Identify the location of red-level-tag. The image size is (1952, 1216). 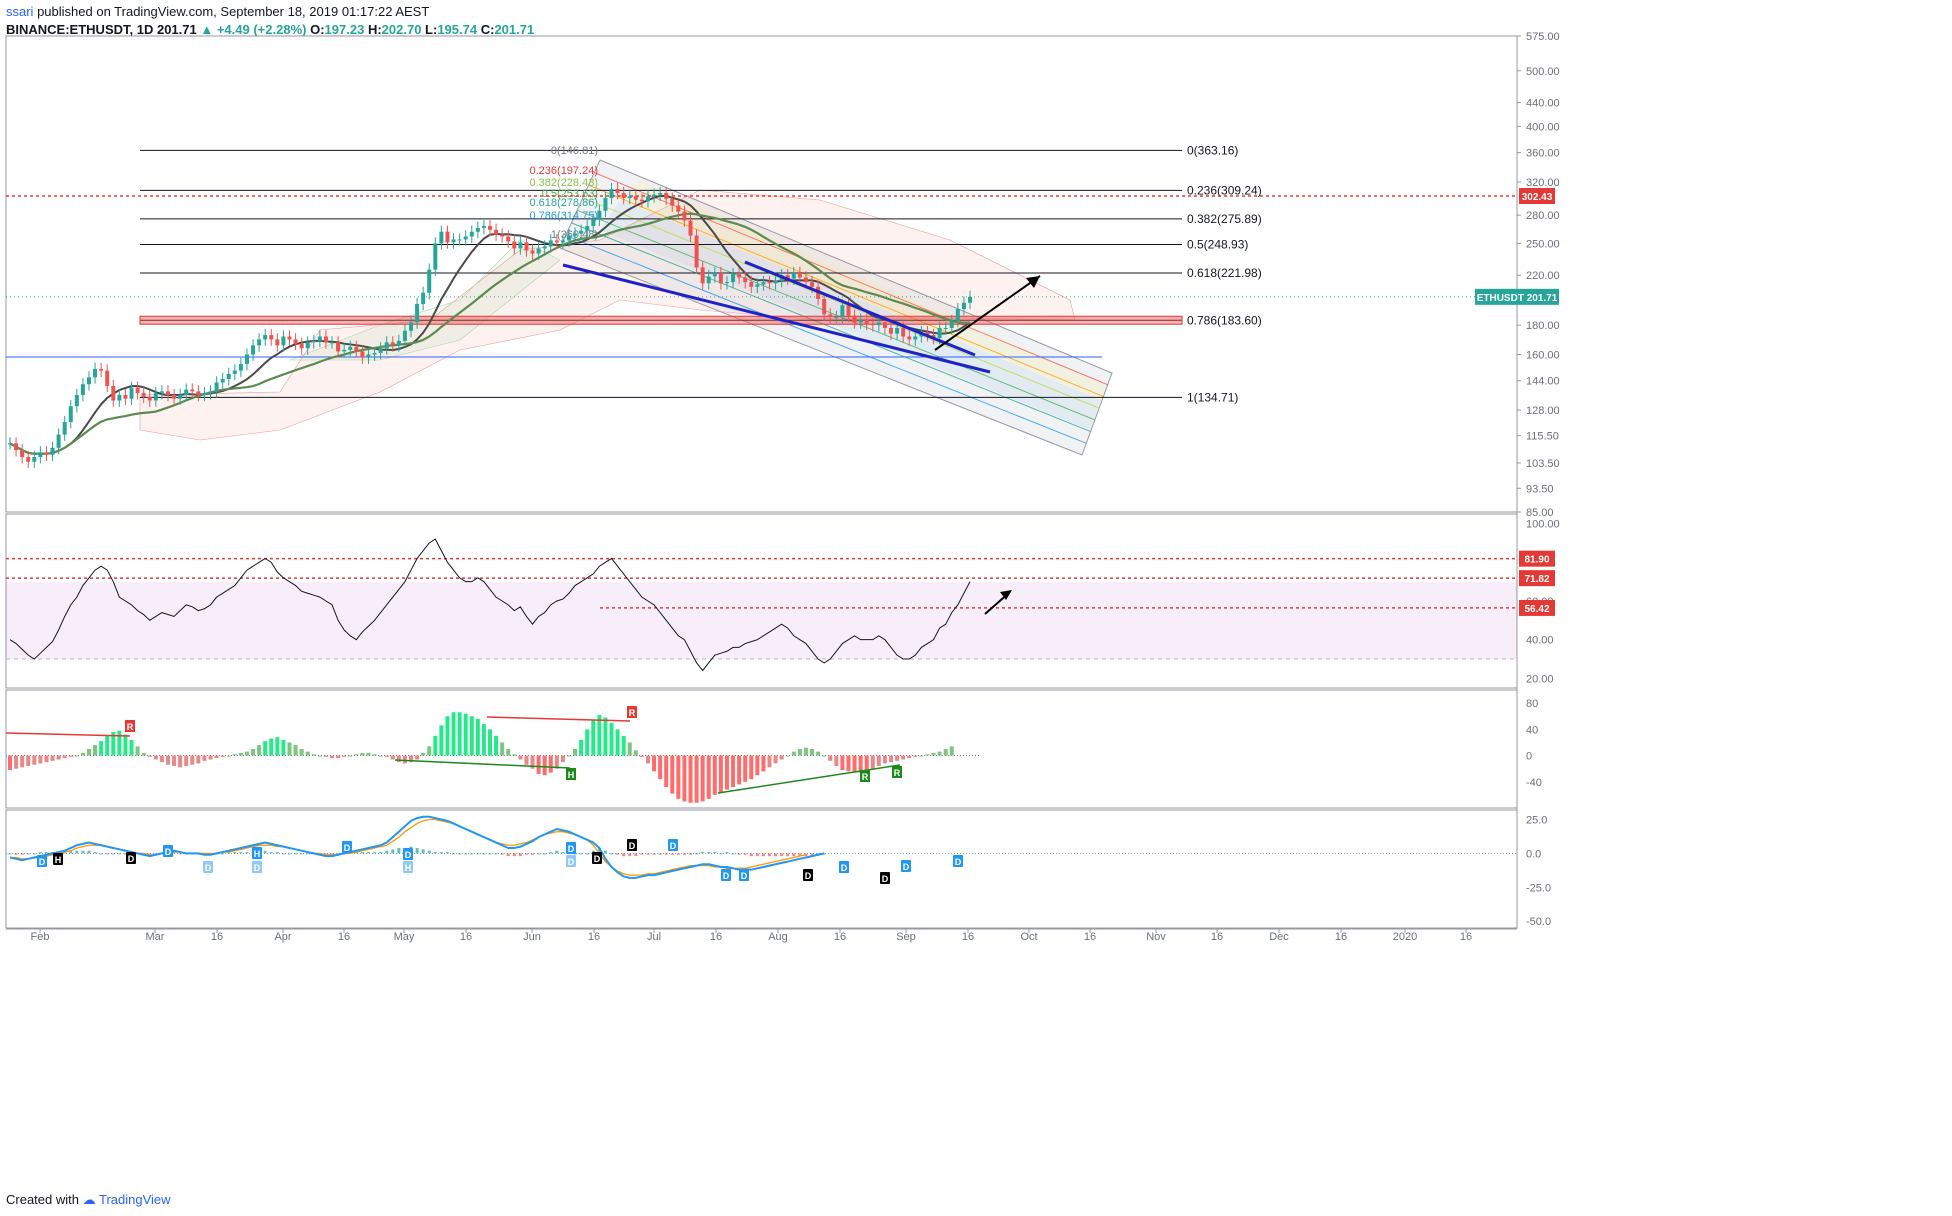
(1537, 195).